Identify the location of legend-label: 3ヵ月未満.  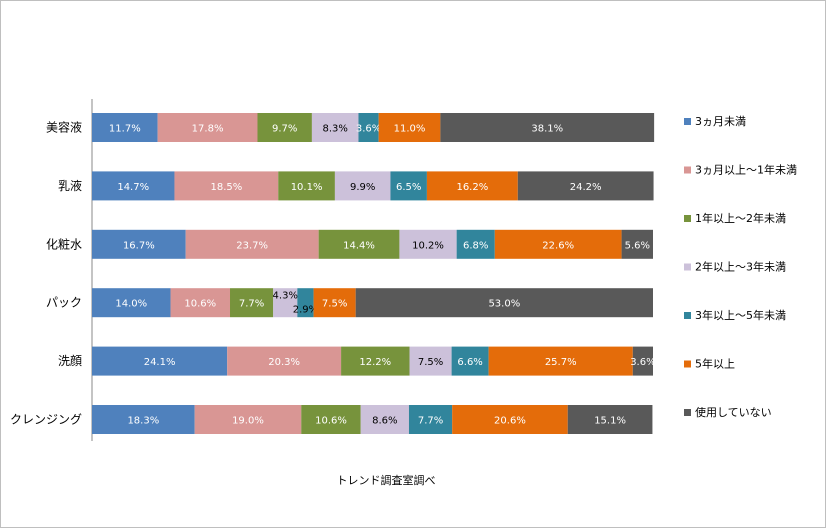
(720, 121).